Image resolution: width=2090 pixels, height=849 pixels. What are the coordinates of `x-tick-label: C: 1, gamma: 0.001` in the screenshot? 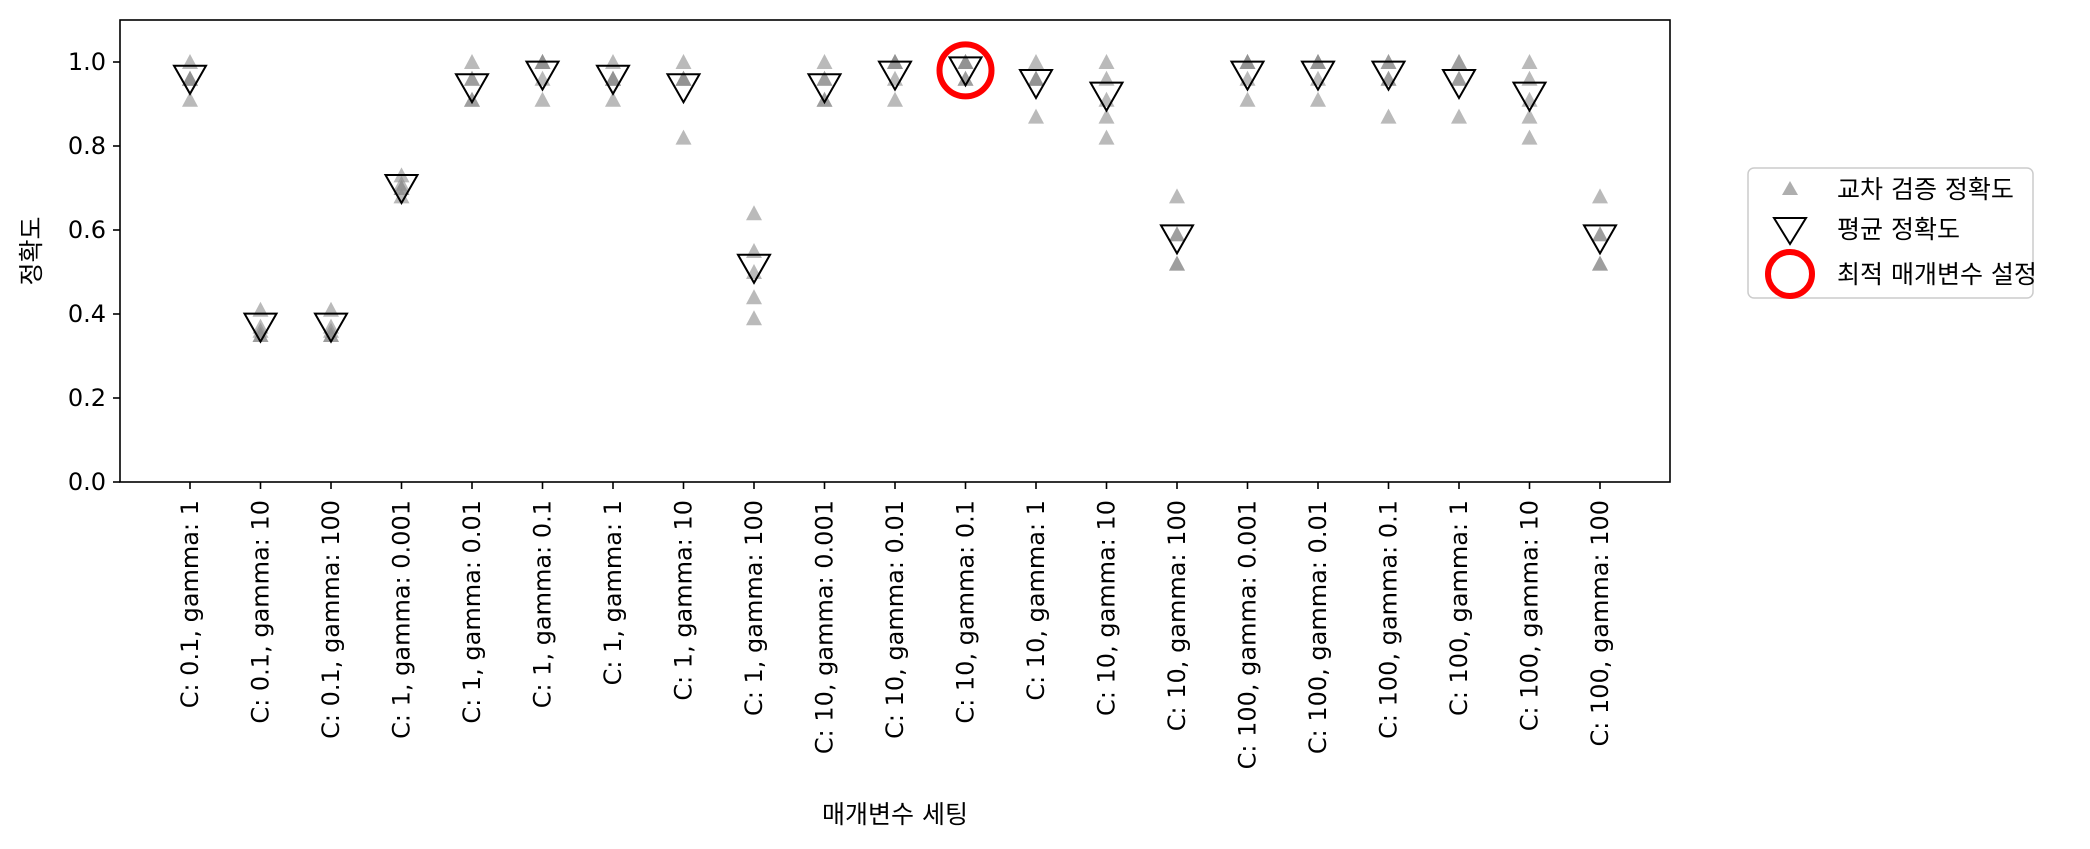 It's located at (402, 619).